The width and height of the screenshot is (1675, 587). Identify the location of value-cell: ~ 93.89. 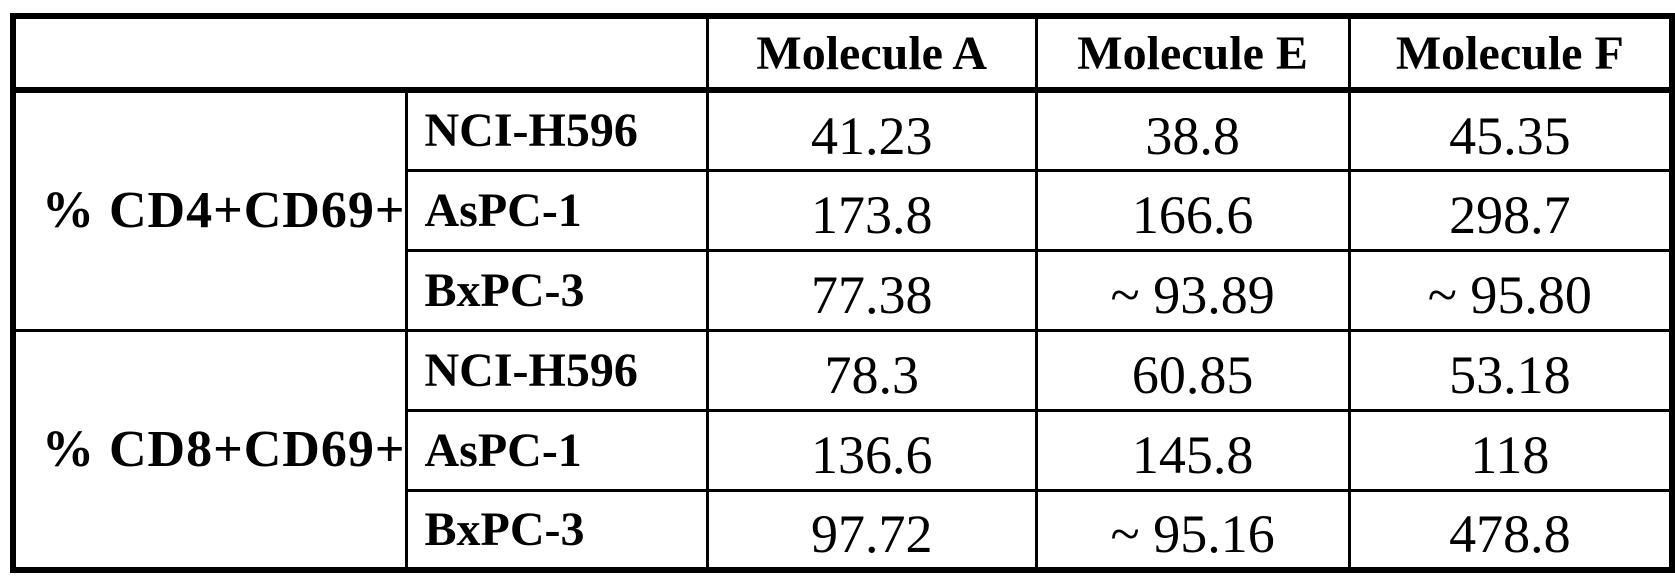
(1192, 290).